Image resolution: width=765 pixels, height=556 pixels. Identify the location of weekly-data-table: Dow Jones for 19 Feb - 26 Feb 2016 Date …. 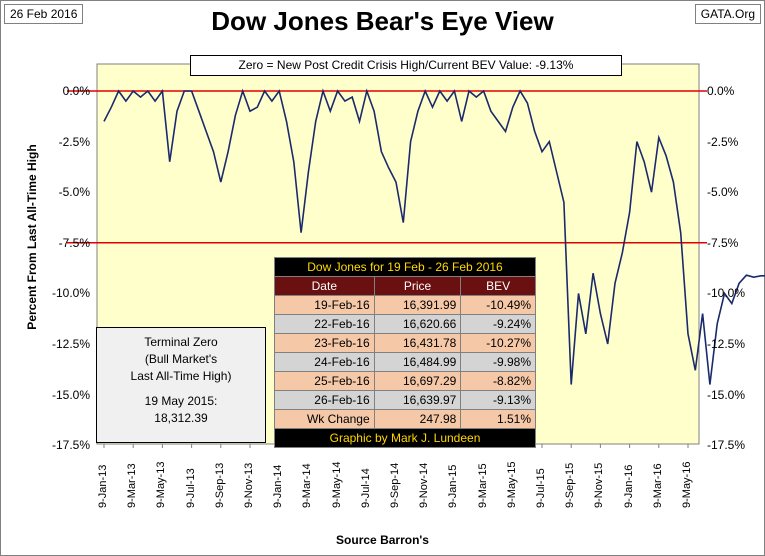
(405, 352).